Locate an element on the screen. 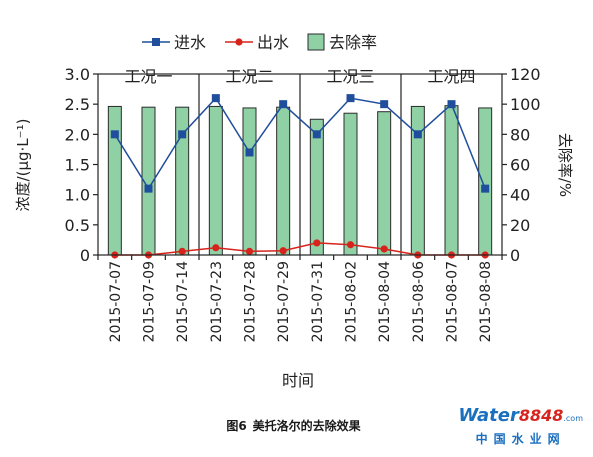  group-label: 工况二 is located at coordinates (249, 76).